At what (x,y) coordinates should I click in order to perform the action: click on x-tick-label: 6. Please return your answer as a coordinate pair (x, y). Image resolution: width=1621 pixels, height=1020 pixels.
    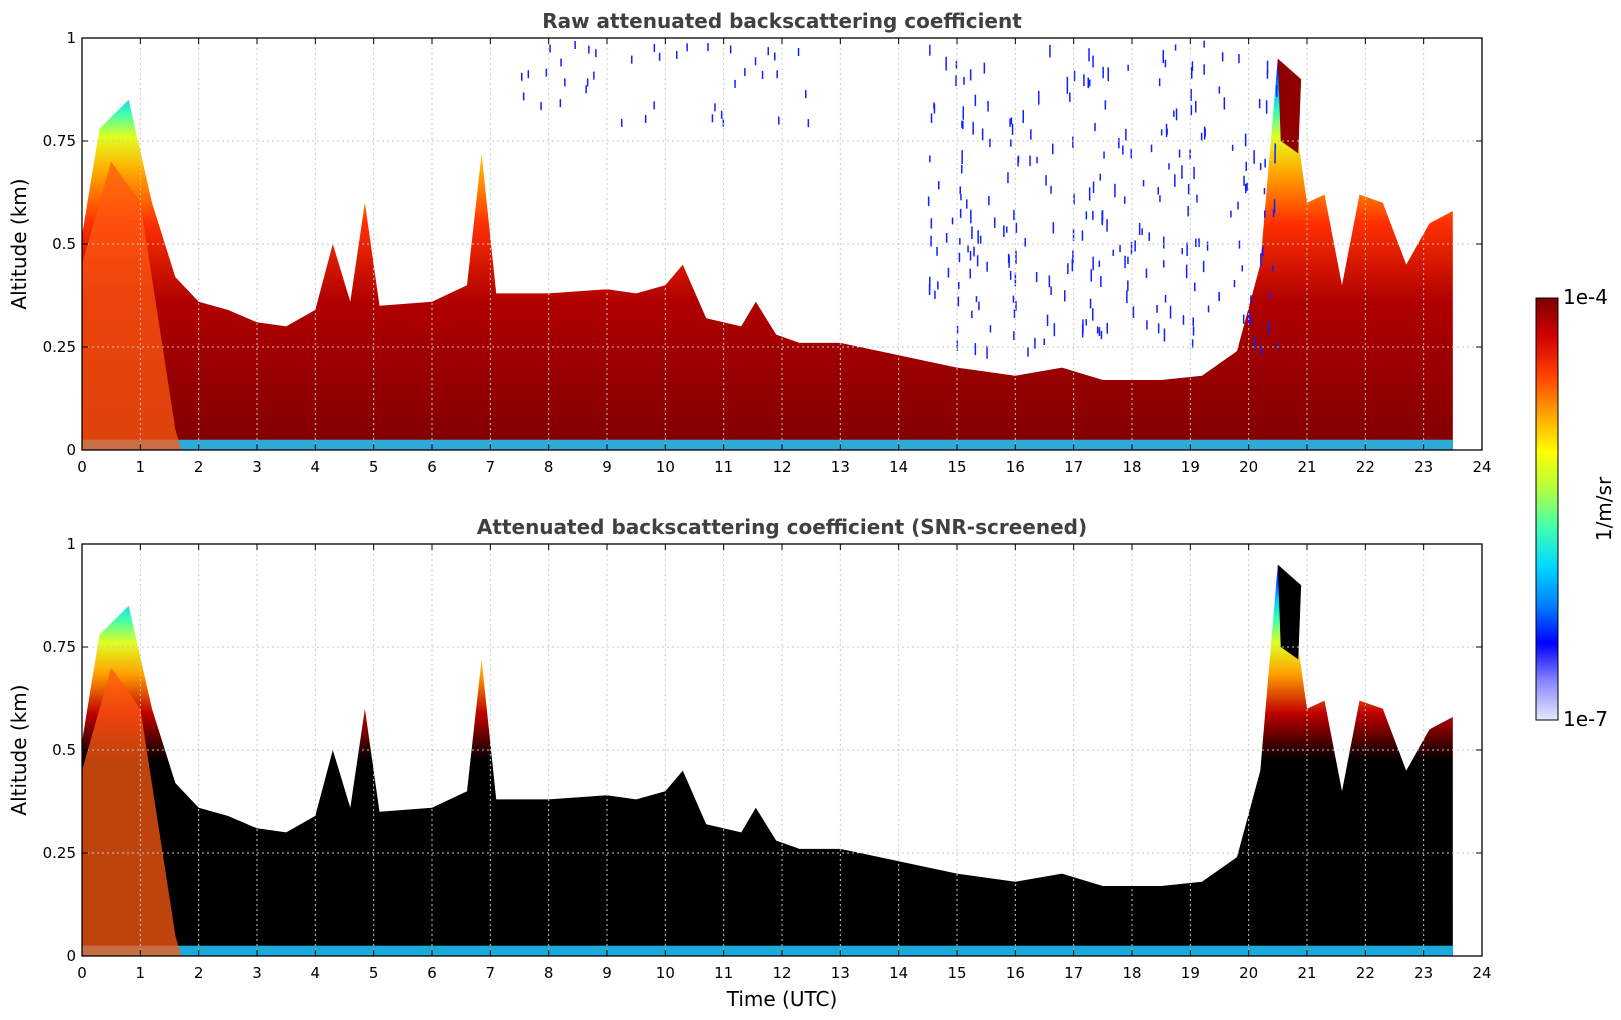
    Looking at the image, I should click on (432, 467).